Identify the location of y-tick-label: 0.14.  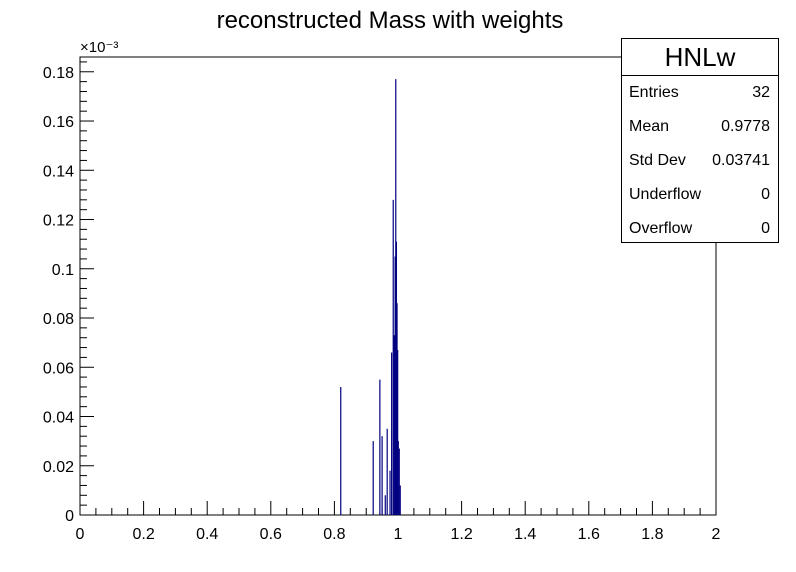
(58, 171).